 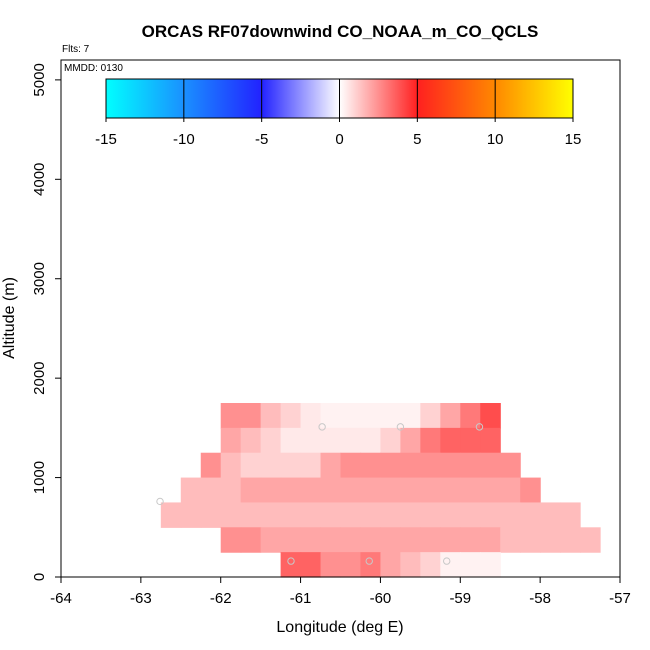 I want to click on y-tick-label: 1000, so click(x=39, y=477).